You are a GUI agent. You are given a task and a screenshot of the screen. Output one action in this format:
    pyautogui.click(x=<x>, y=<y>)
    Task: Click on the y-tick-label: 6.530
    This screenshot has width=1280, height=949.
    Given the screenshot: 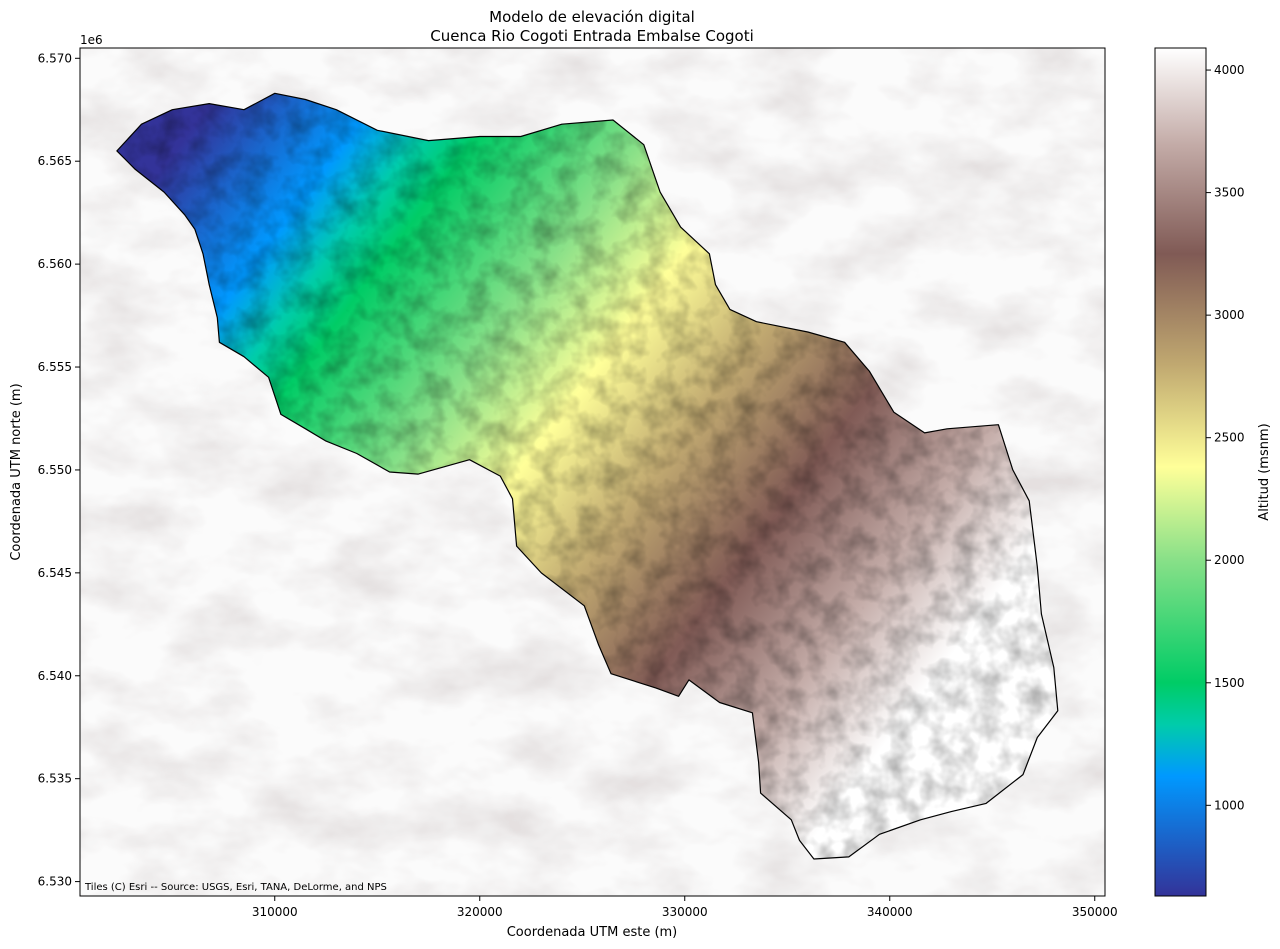 What is the action you would take?
    pyautogui.click(x=55, y=882)
    